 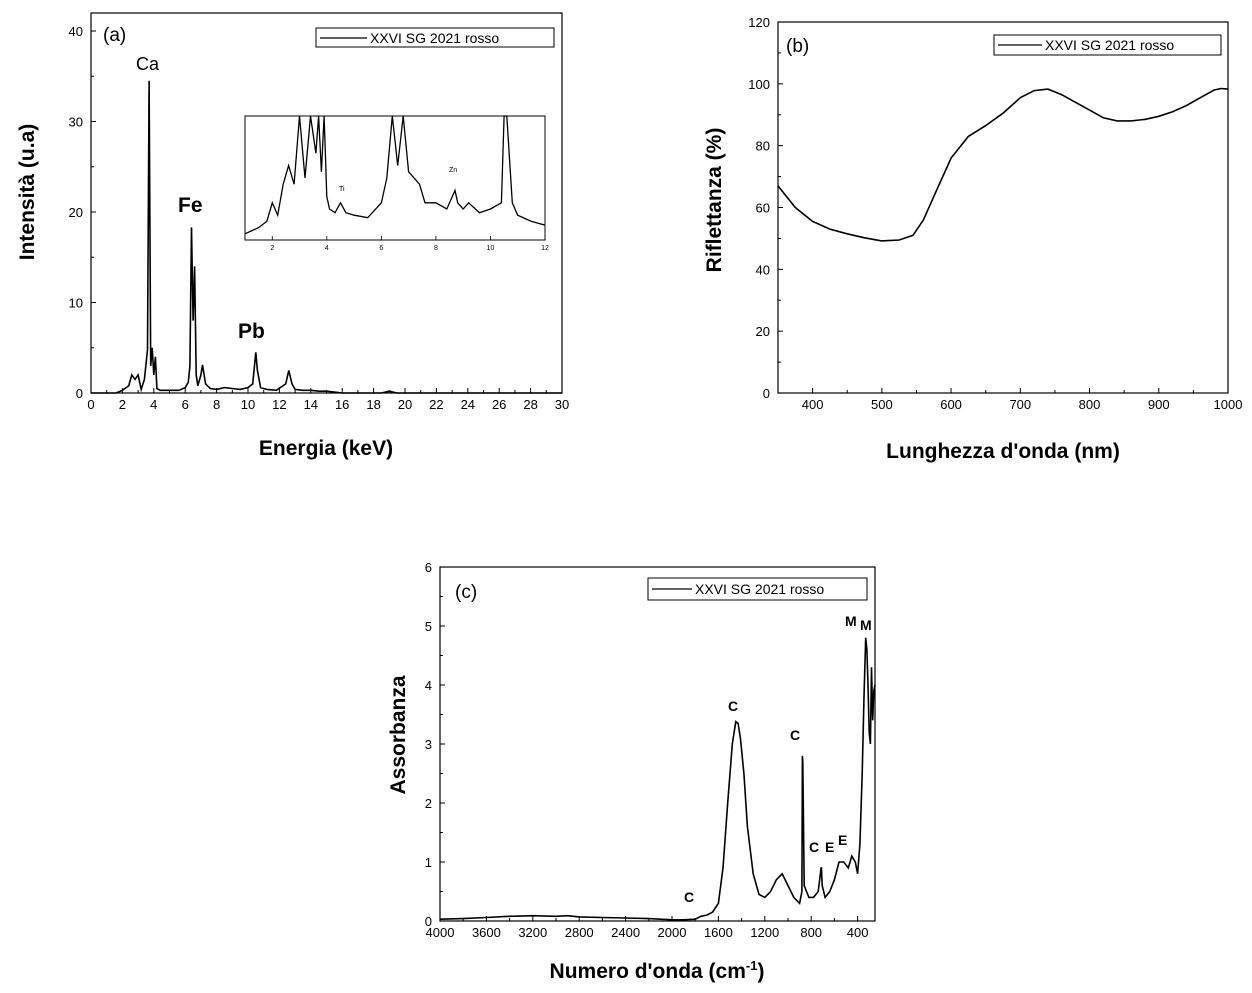 What do you see at coordinates (409, 244) in the screenshot?
I see `panel-a-inset-x-ticks: 2 4 6 8 10 12` at bounding box center [409, 244].